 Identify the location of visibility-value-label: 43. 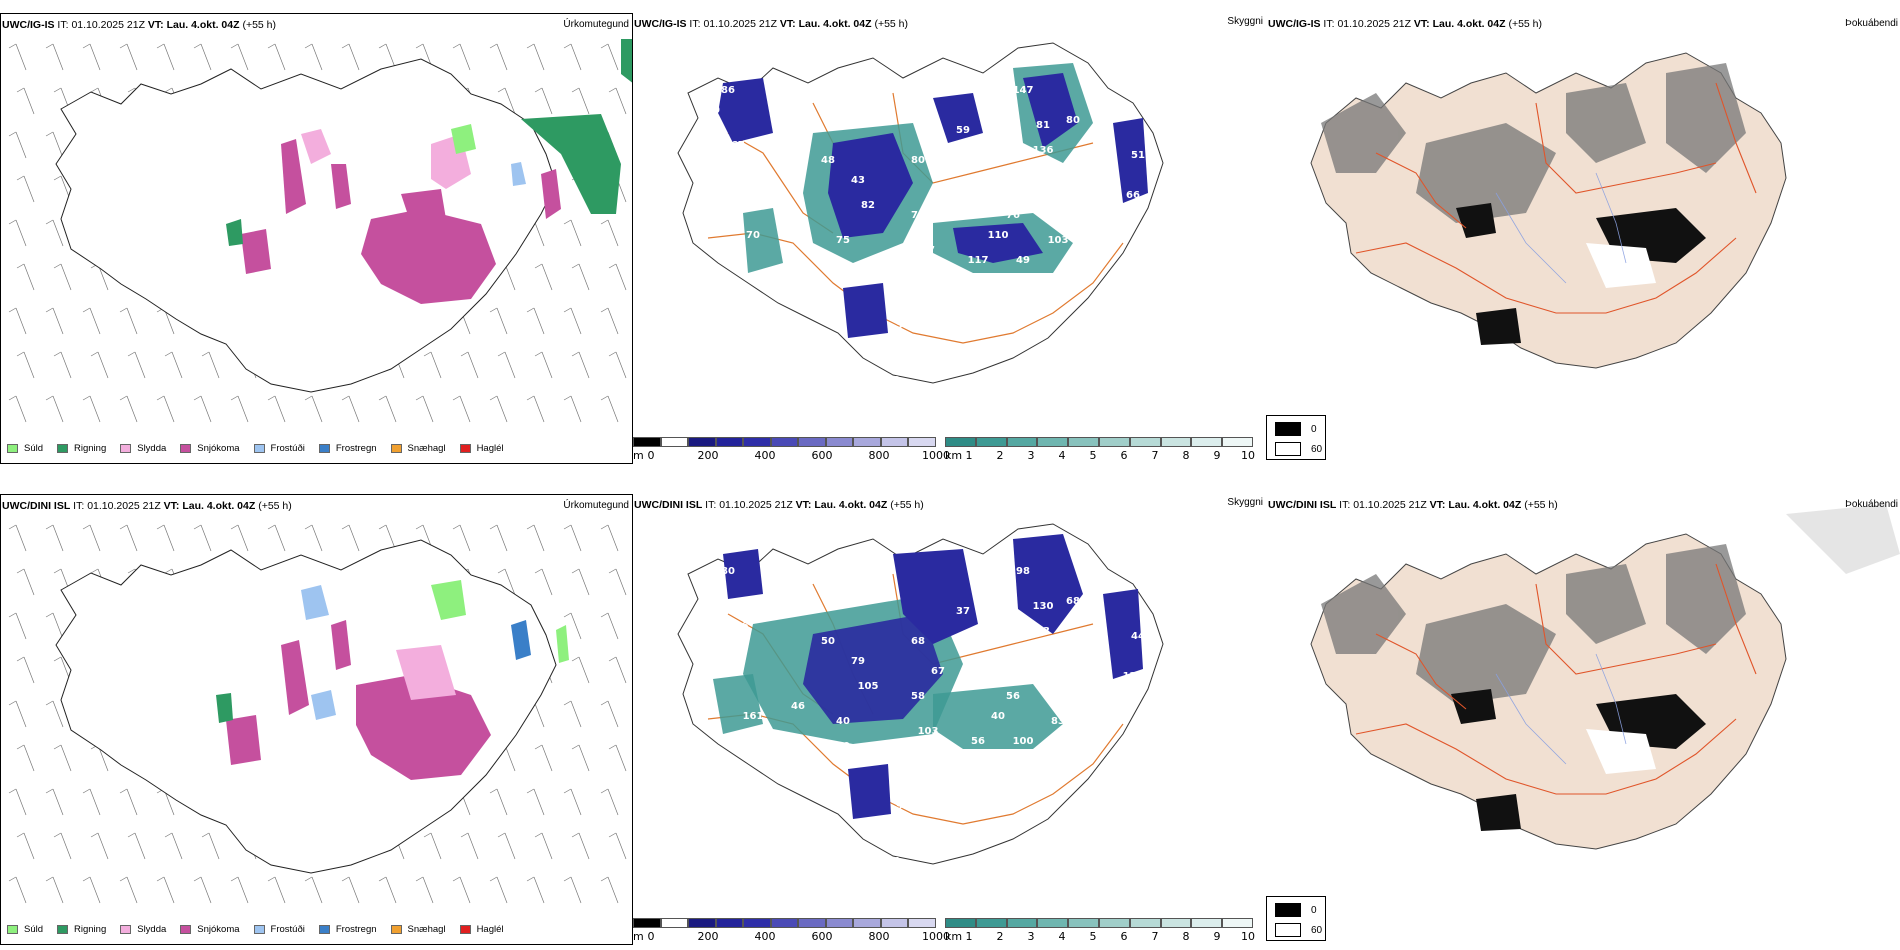
(858, 180).